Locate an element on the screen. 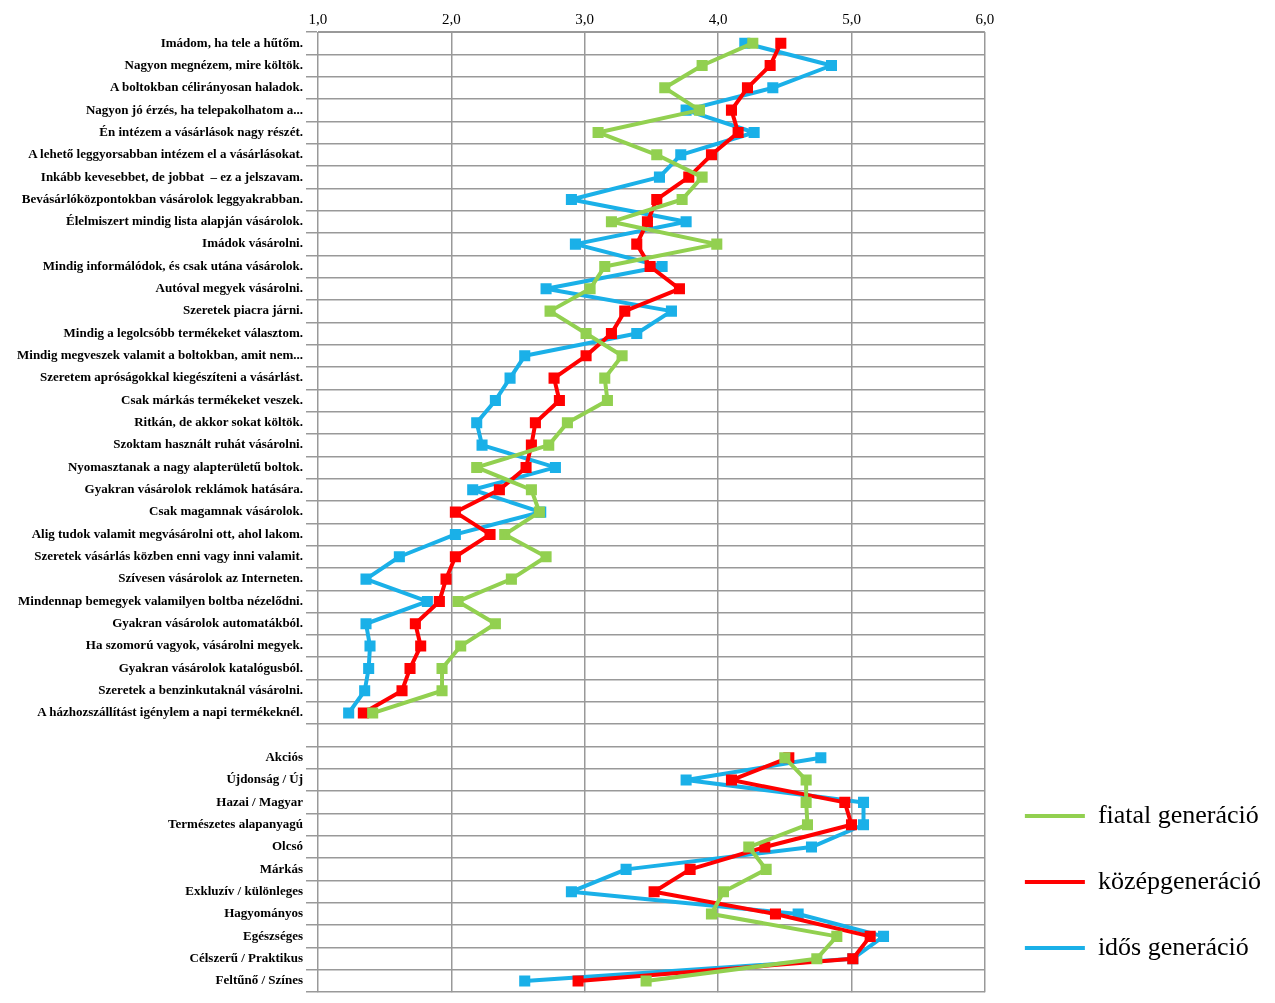 This screenshot has height=1003, width=1275. y-tick-label: Gyakran vásárolok katalógusból. is located at coordinates (210, 667).